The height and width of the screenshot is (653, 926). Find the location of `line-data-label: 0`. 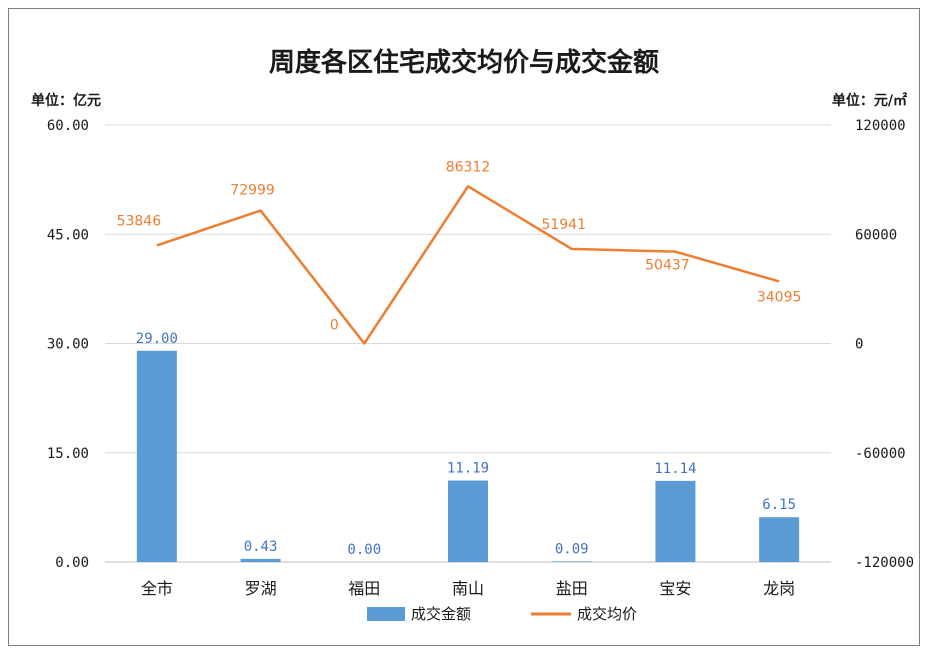

line-data-label: 0 is located at coordinates (334, 326).